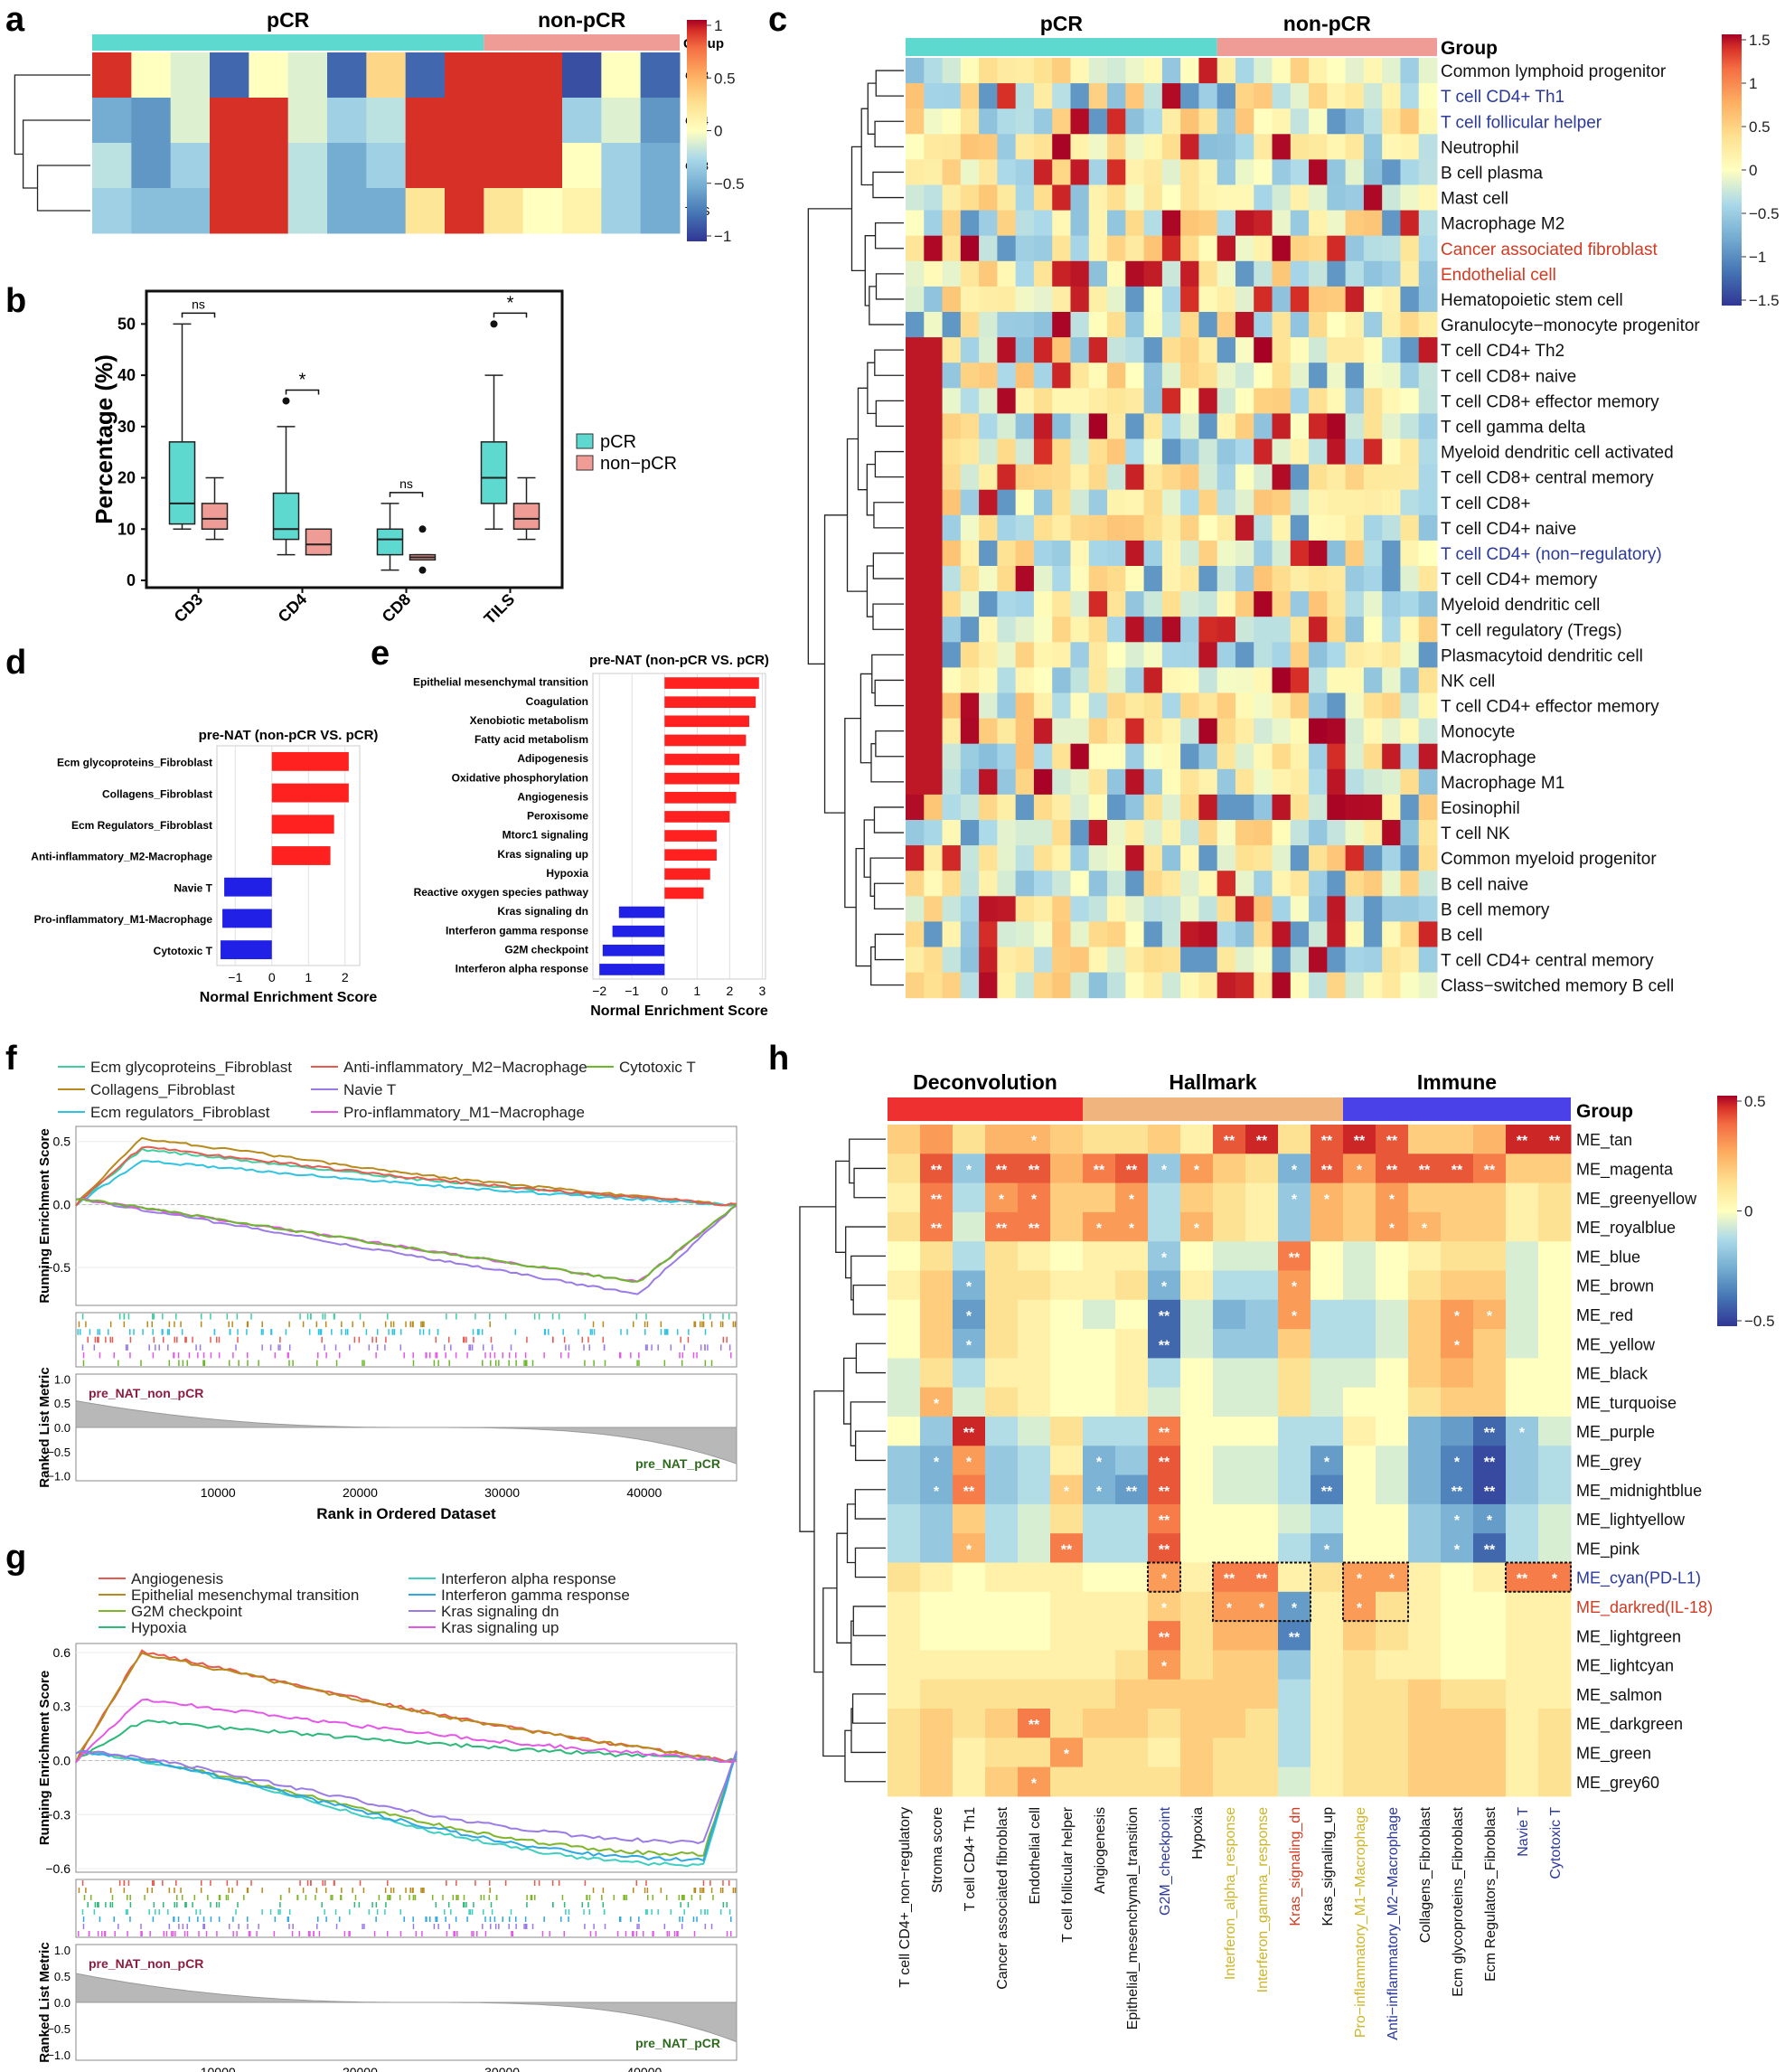  What do you see at coordinates (1503, 783) in the screenshot?
I see `row-label: Macrophage M1` at bounding box center [1503, 783].